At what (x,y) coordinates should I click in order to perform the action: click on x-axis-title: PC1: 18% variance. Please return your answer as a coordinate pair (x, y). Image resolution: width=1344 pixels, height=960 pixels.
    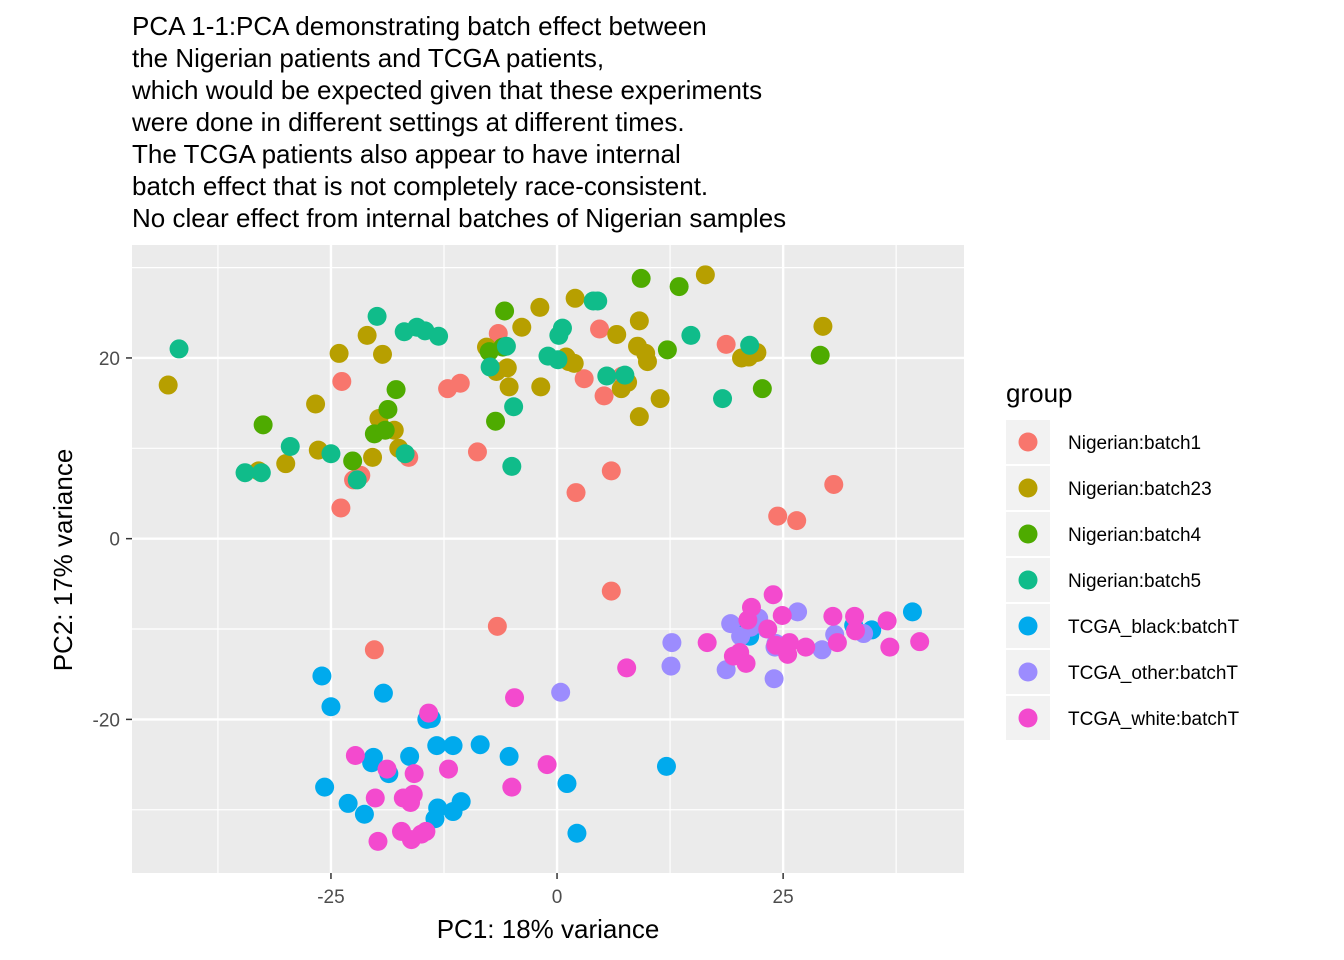
    Looking at the image, I should click on (548, 929).